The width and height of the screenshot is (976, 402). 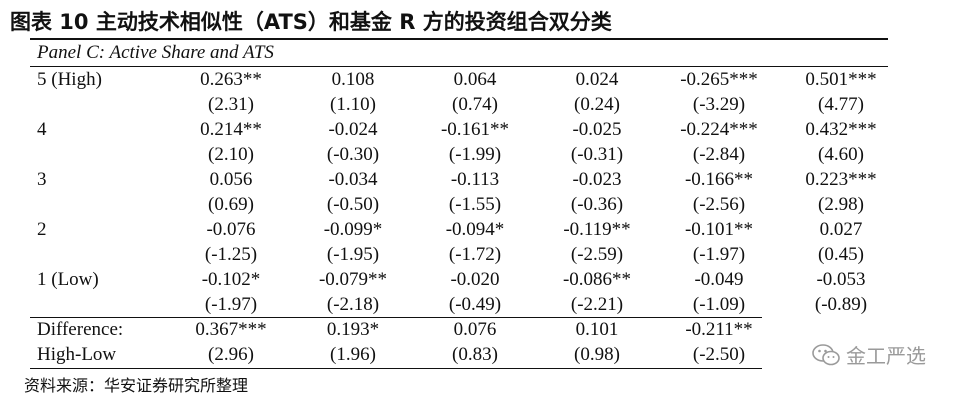 What do you see at coordinates (475, 279) in the screenshot?
I see `coefficient-cell: -0.020` at bounding box center [475, 279].